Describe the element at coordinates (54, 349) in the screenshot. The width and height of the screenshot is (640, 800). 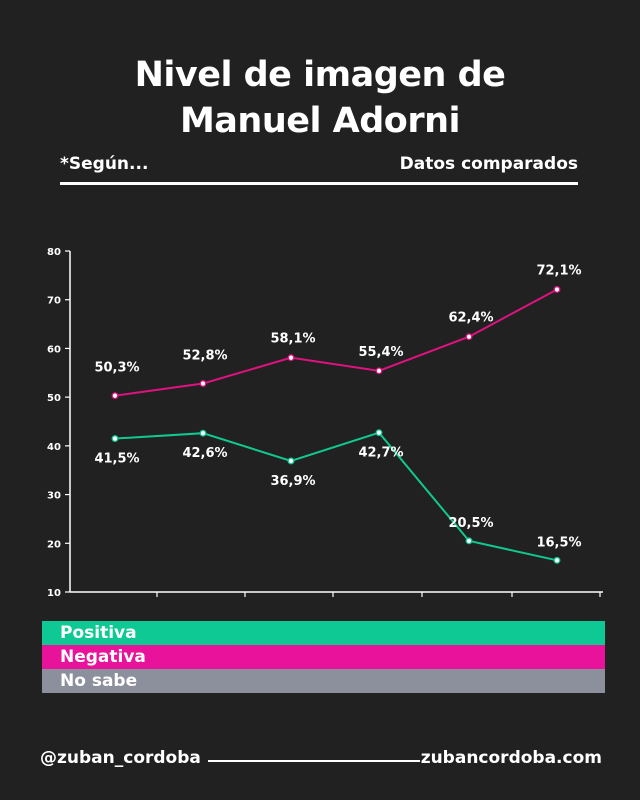
I see `y-tick-label: 60` at that location.